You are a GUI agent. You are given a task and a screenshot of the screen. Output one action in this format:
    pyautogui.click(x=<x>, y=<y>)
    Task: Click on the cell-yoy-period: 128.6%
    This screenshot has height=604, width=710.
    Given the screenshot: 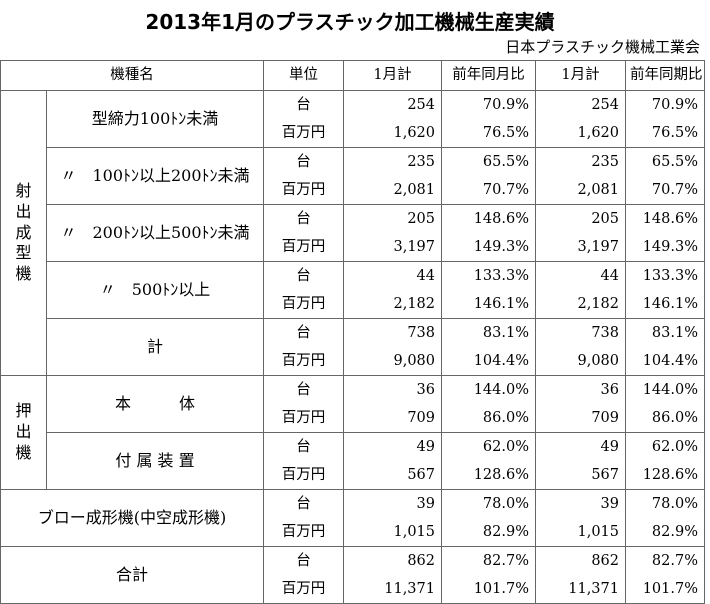 What is the action you would take?
    pyautogui.click(x=665, y=475)
    